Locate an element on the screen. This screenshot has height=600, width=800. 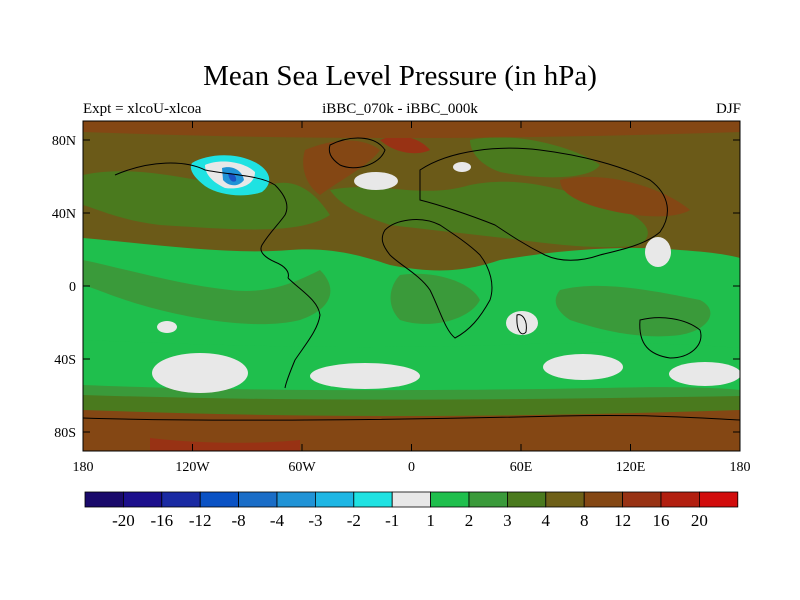
lat-tick-label: 40S is located at coordinates (65, 360).